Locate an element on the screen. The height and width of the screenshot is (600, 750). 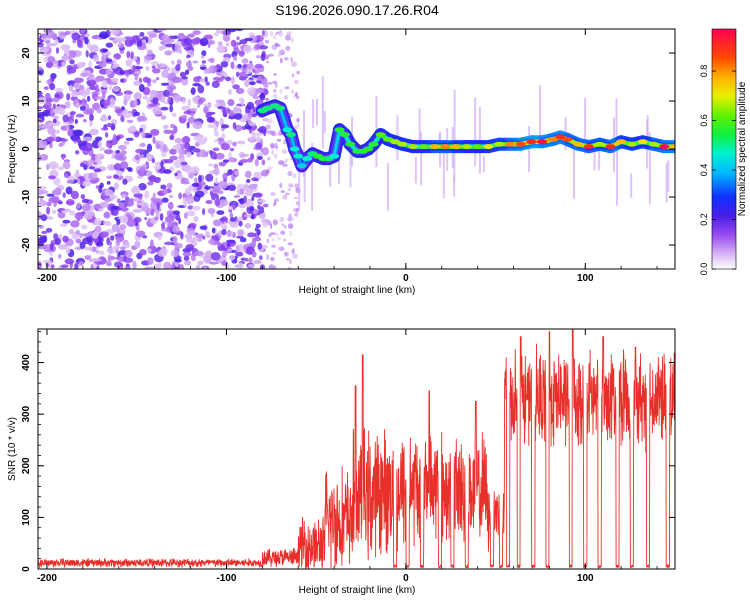
streak is located at coordinates (594, 156).